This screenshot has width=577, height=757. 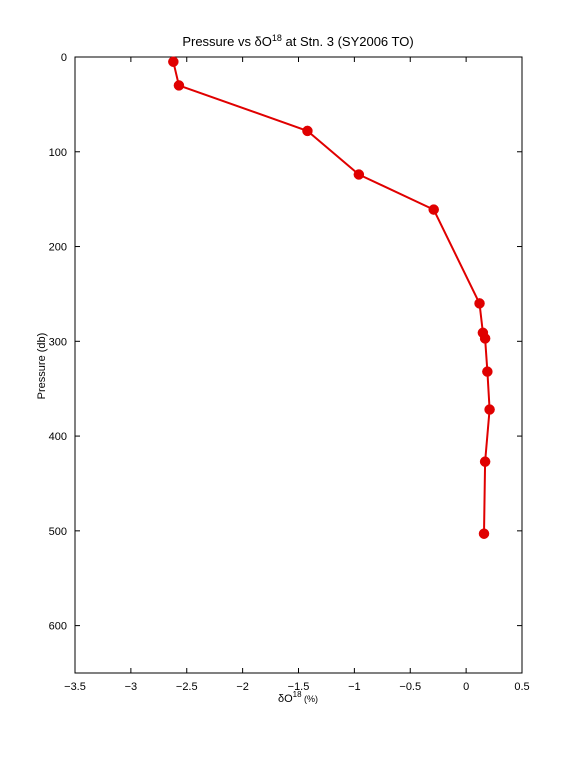 What do you see at coordinates (58, 342) in the screenshot?
I see `y-tick-label: 300` at bounding box center [58, 342].